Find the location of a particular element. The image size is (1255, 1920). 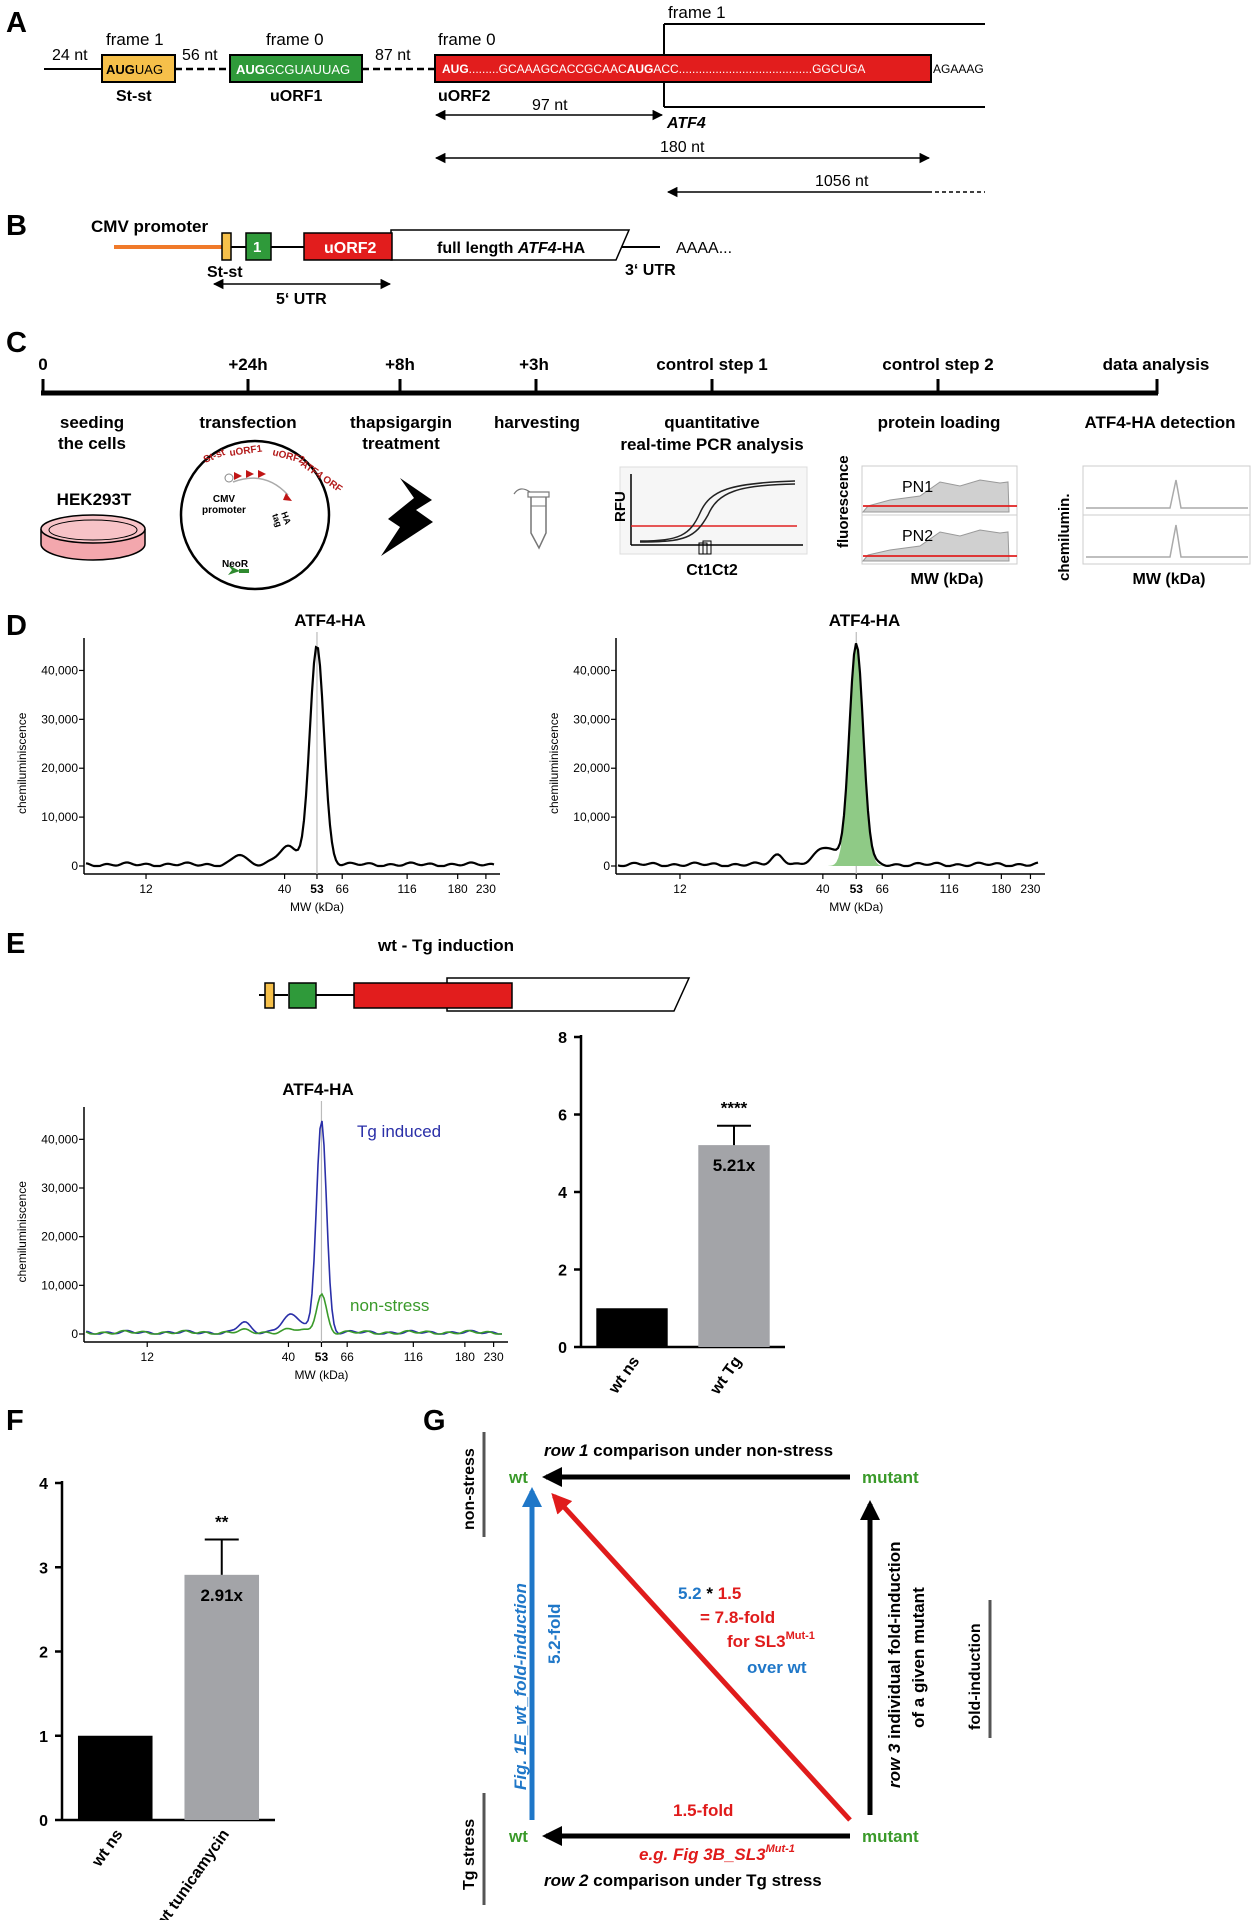

qpcr-plot: RFU Ct1Ct2 is located at coordinates (710, 522).